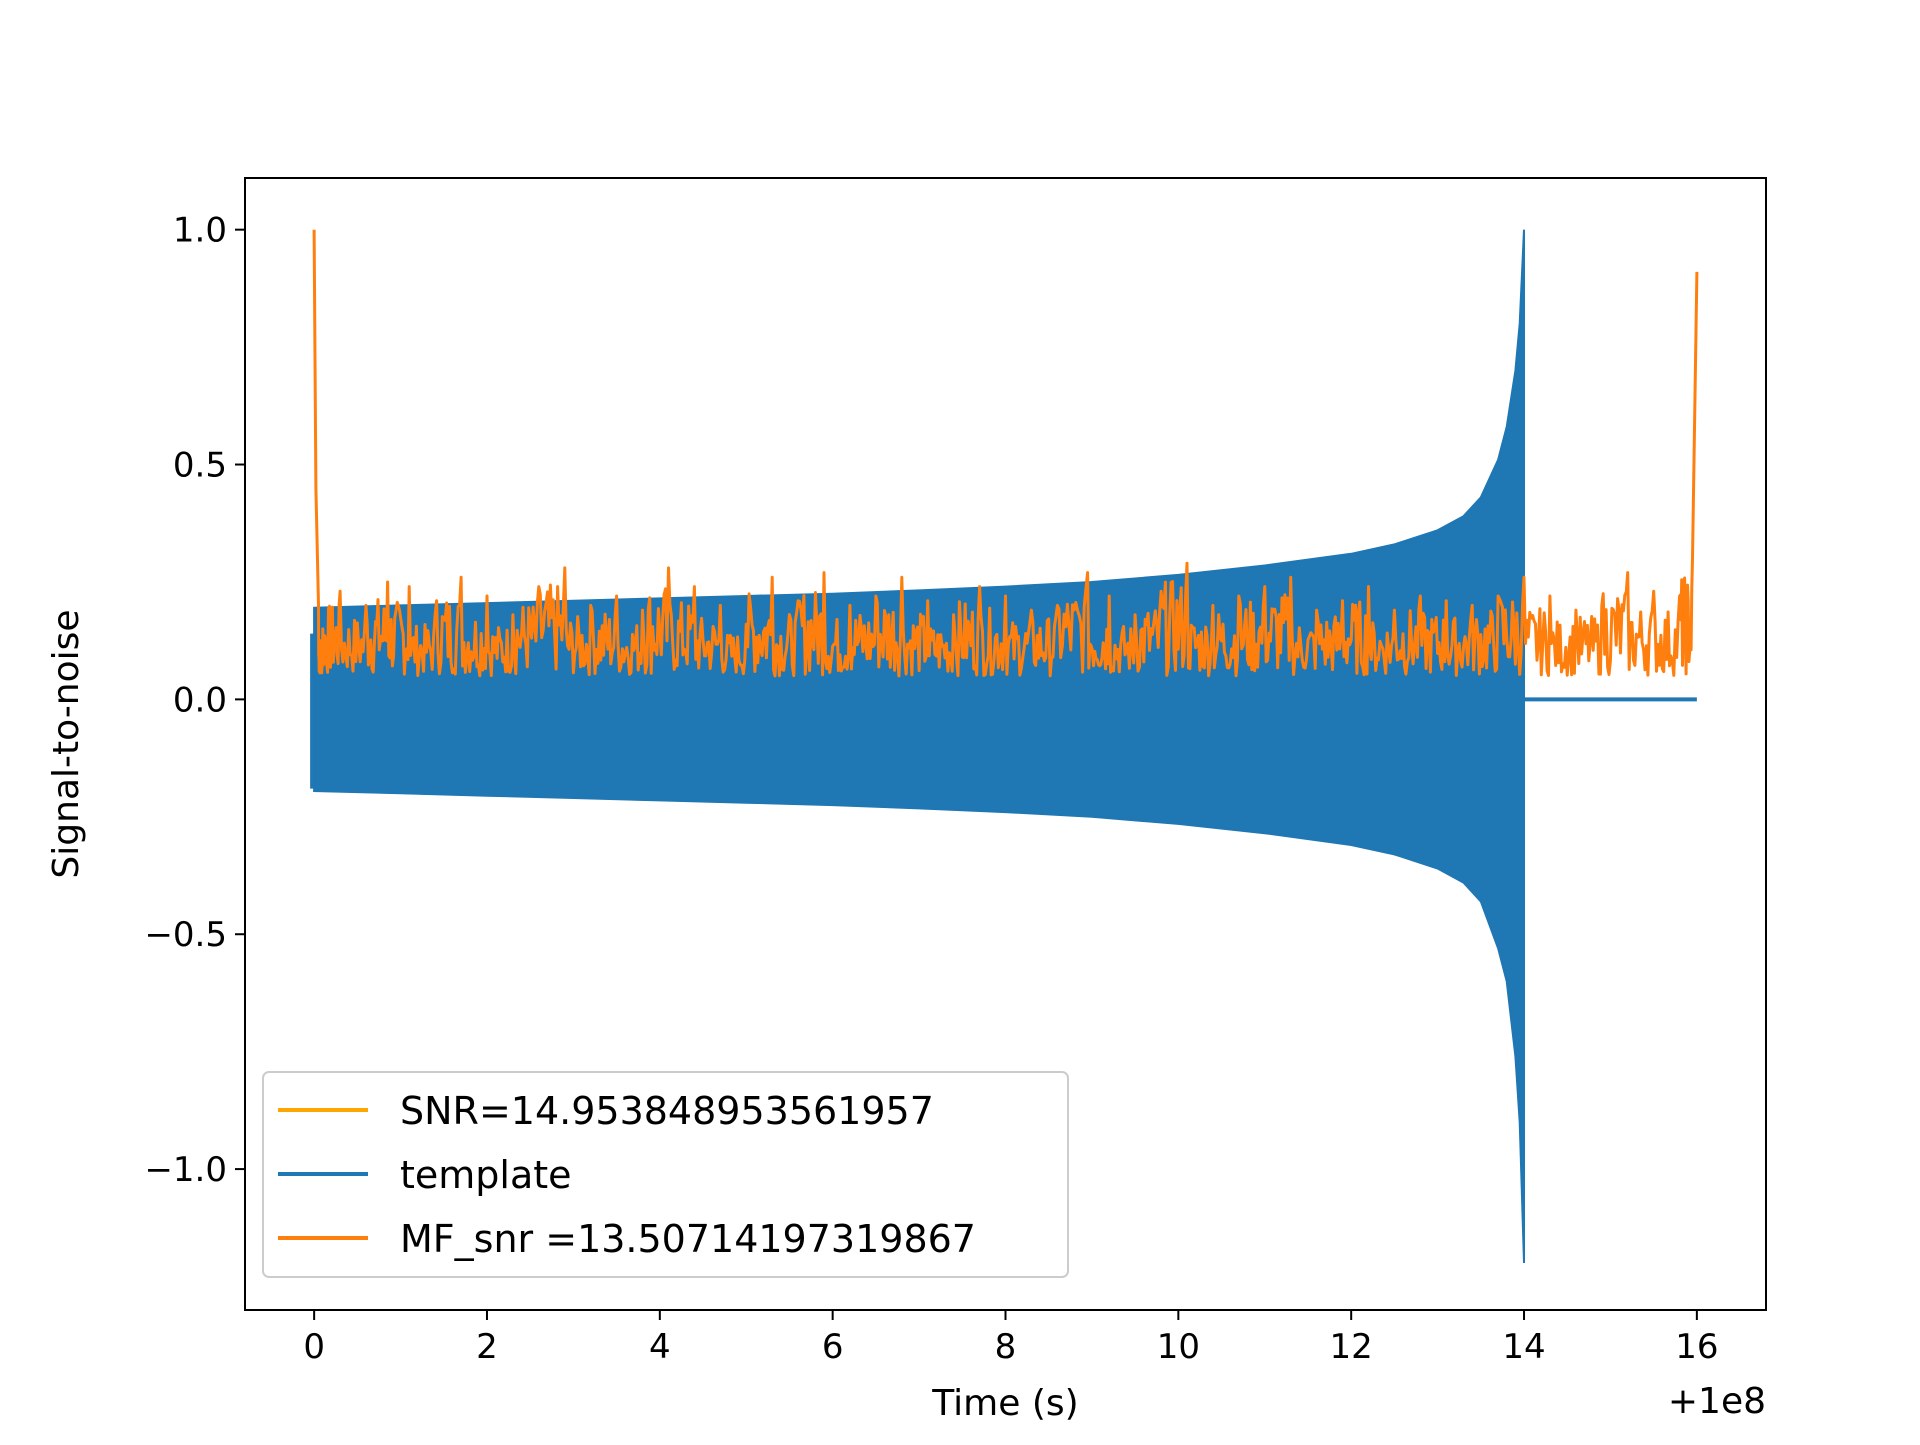 The width and height of the screenshot is (1920, 1445). What do you see at coordinates (660, 1347) in the screenshot?
I see `x-tick-label: 4` at bounding box center [660, 1347].